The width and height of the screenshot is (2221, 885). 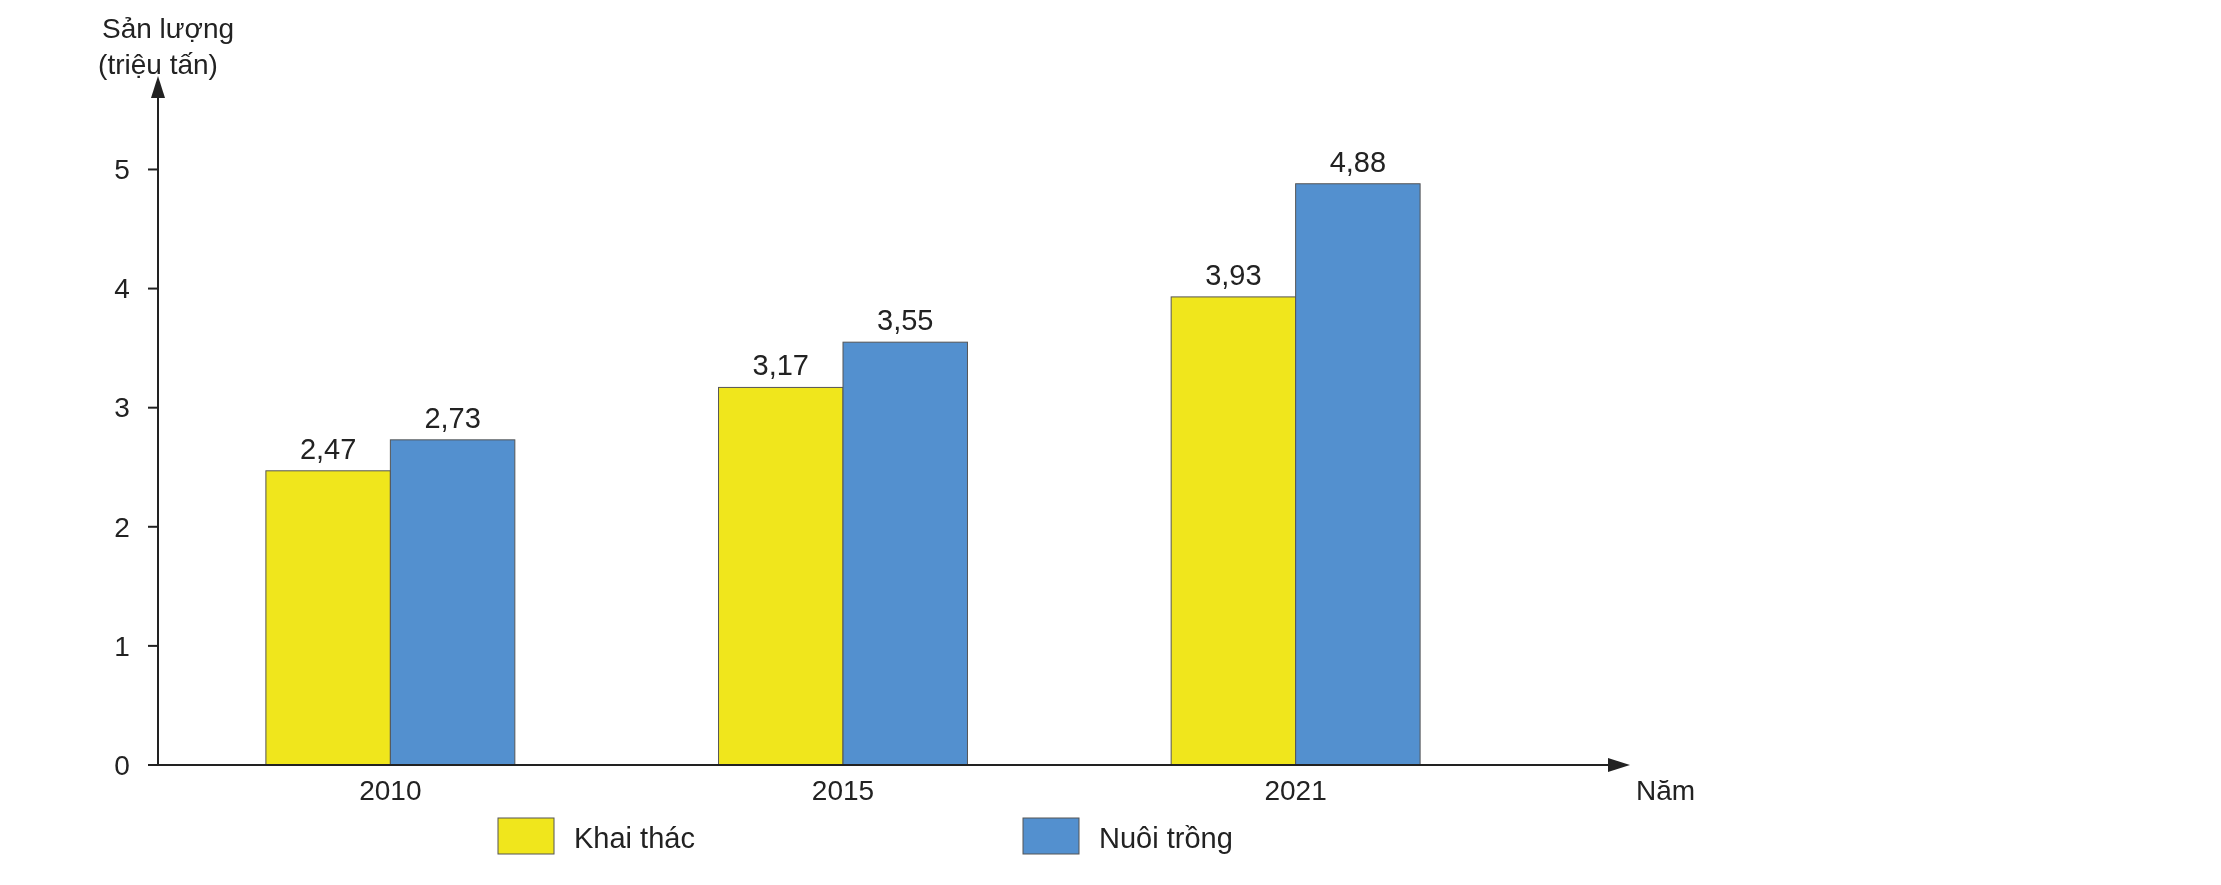 I want to click on data-label: 4,88, so click(x=1358, y=161).